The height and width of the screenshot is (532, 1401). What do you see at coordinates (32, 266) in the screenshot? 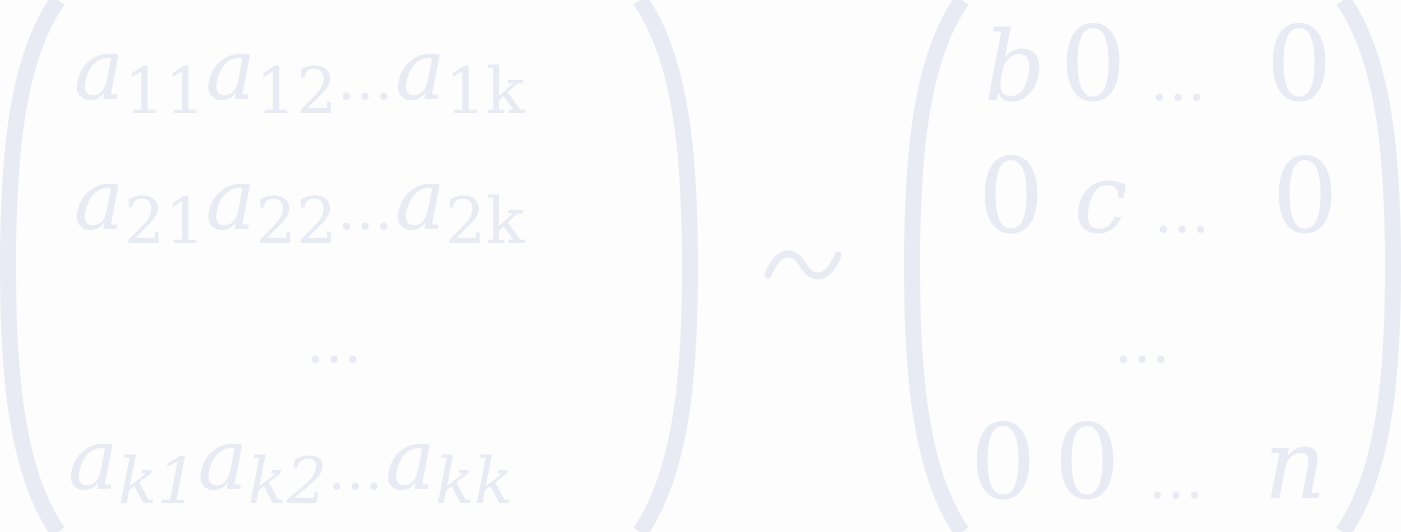
I see `left-matrix-open-paren` at bounding box center [32, 266].